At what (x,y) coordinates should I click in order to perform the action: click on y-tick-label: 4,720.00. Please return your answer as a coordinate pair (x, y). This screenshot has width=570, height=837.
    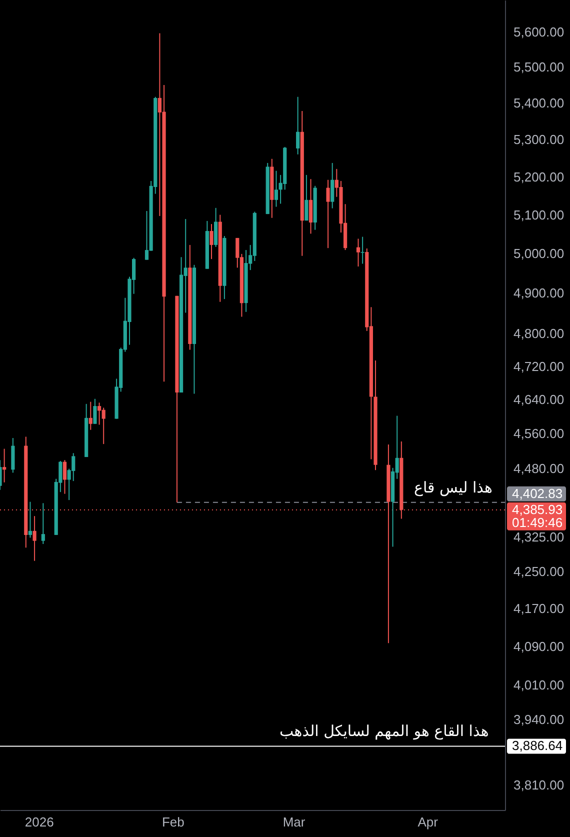
    Looking at the image, I should click on (539, 366).